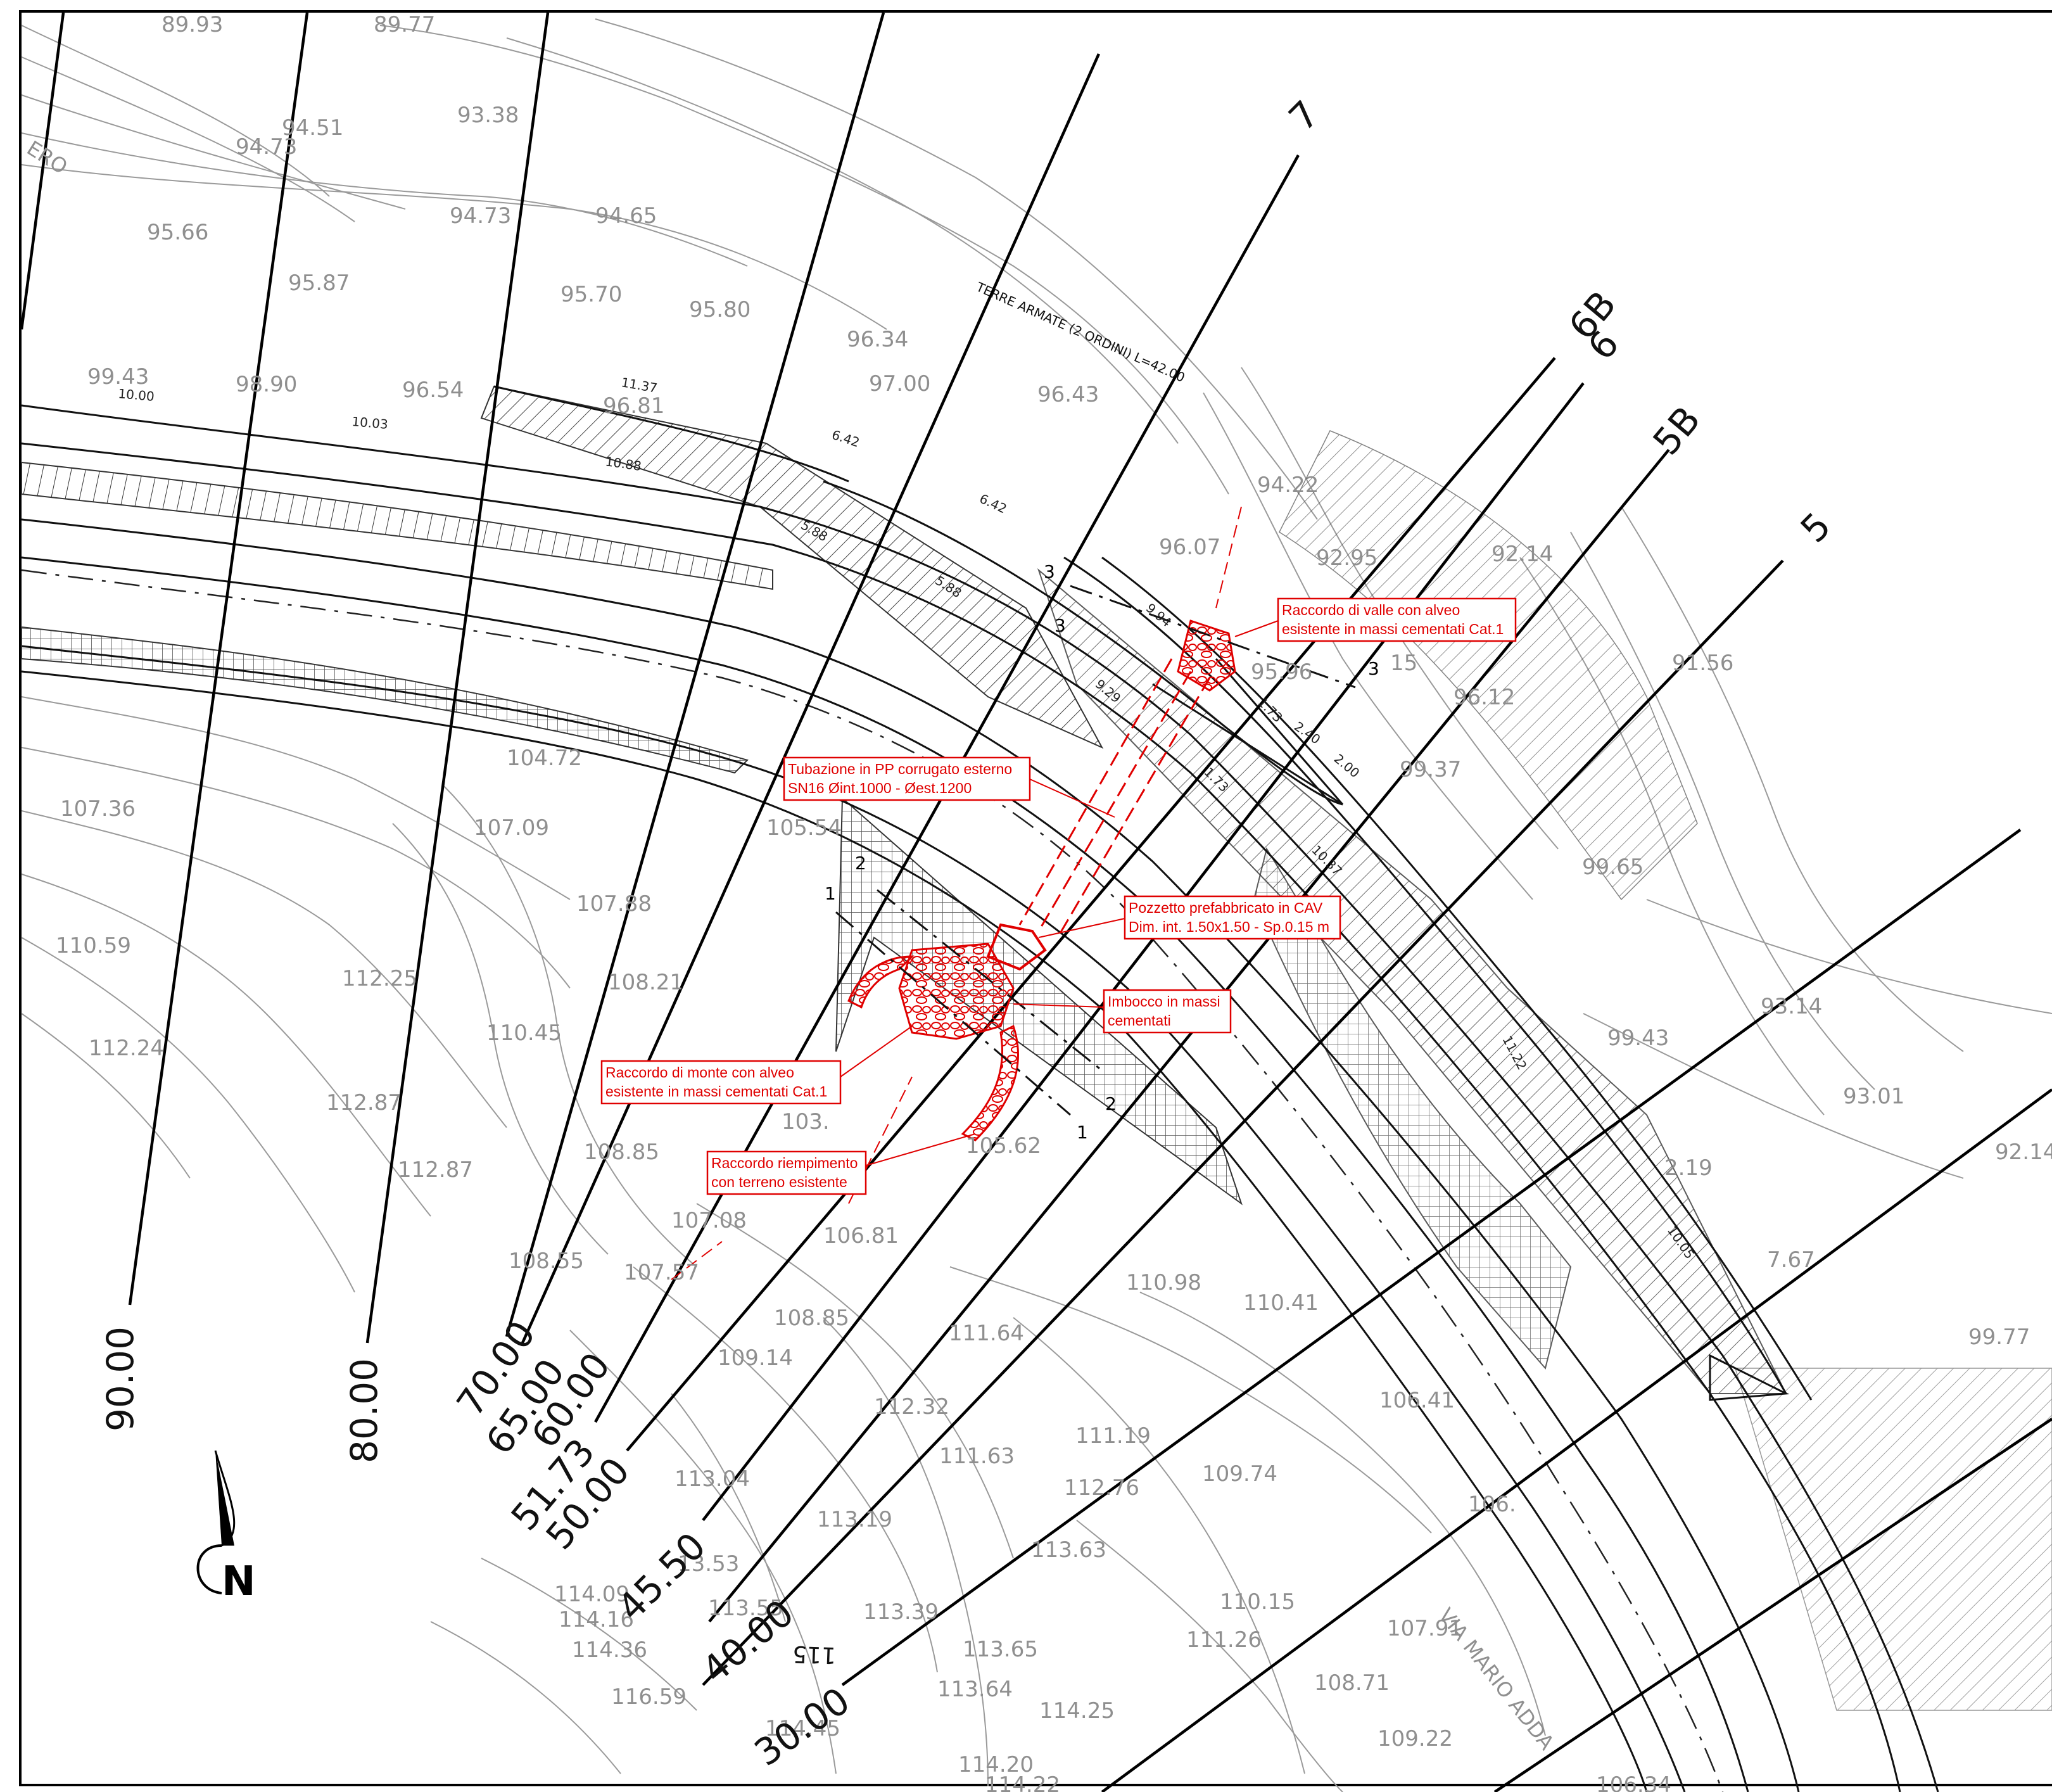 This screenshot has height=1792, width=2052. Describe the element at coordinates (379, 979) in the screenshot. I see `elevation-label: 112.25` at that location.